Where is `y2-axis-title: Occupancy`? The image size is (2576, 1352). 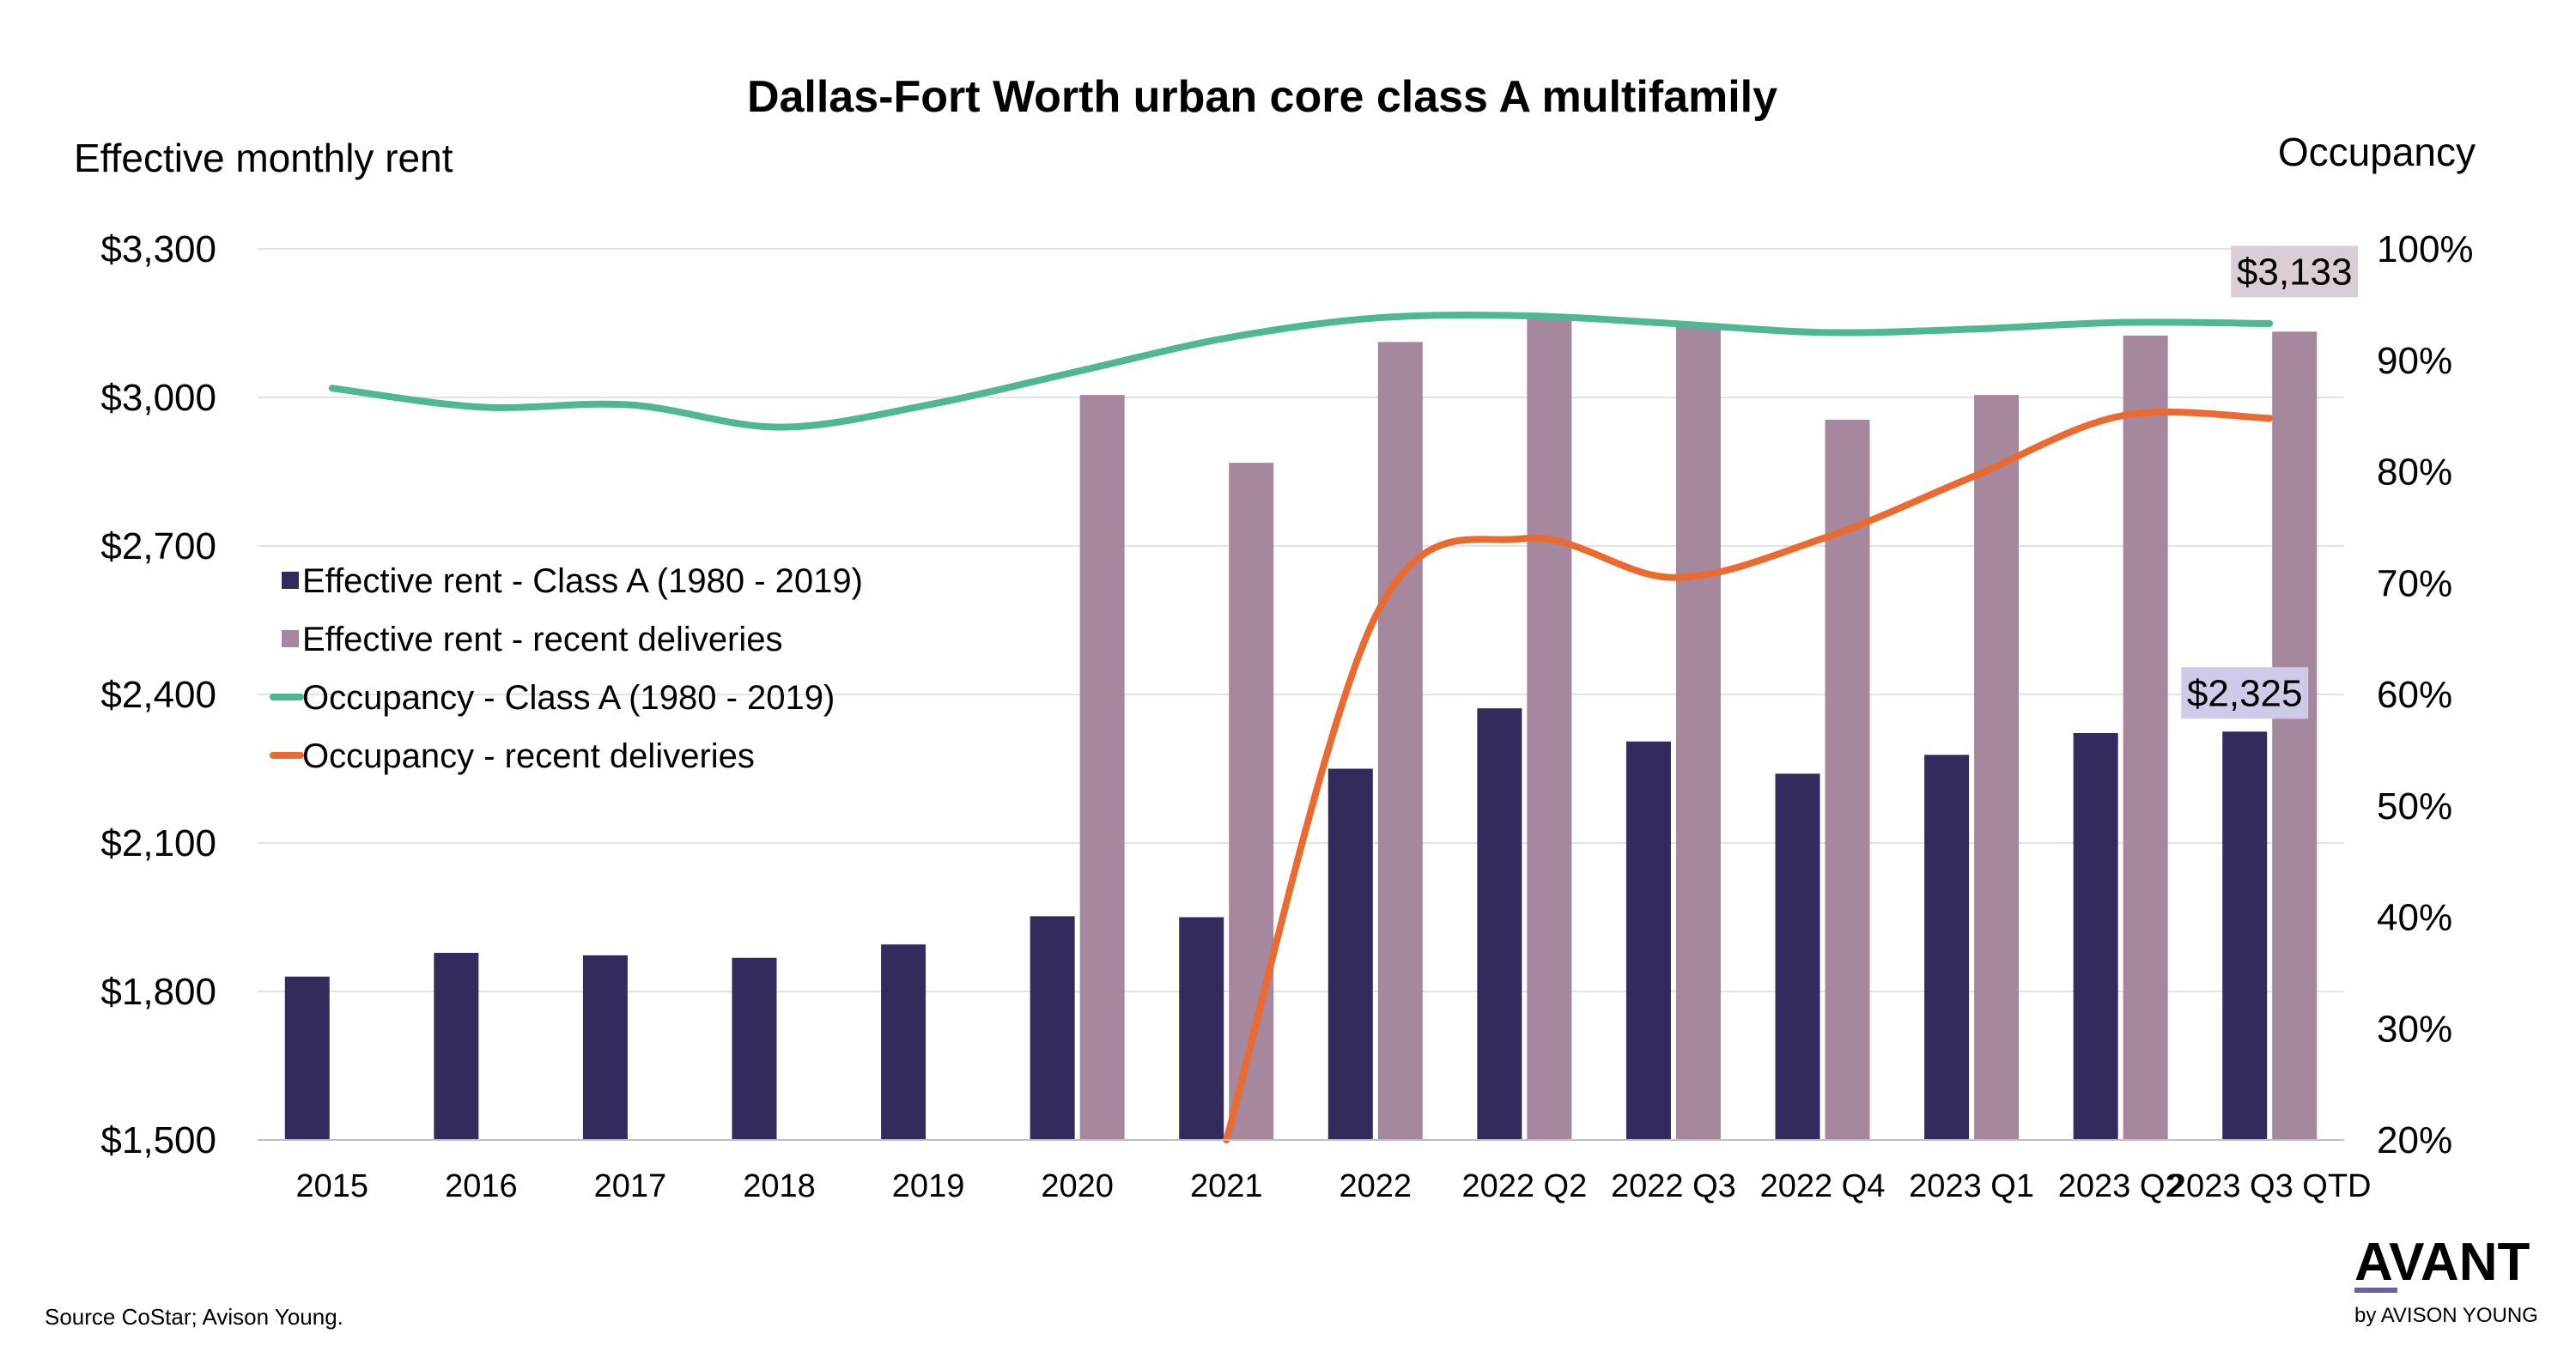 y2-axis-title: Occupancy is located at coordinates (2377, 152).